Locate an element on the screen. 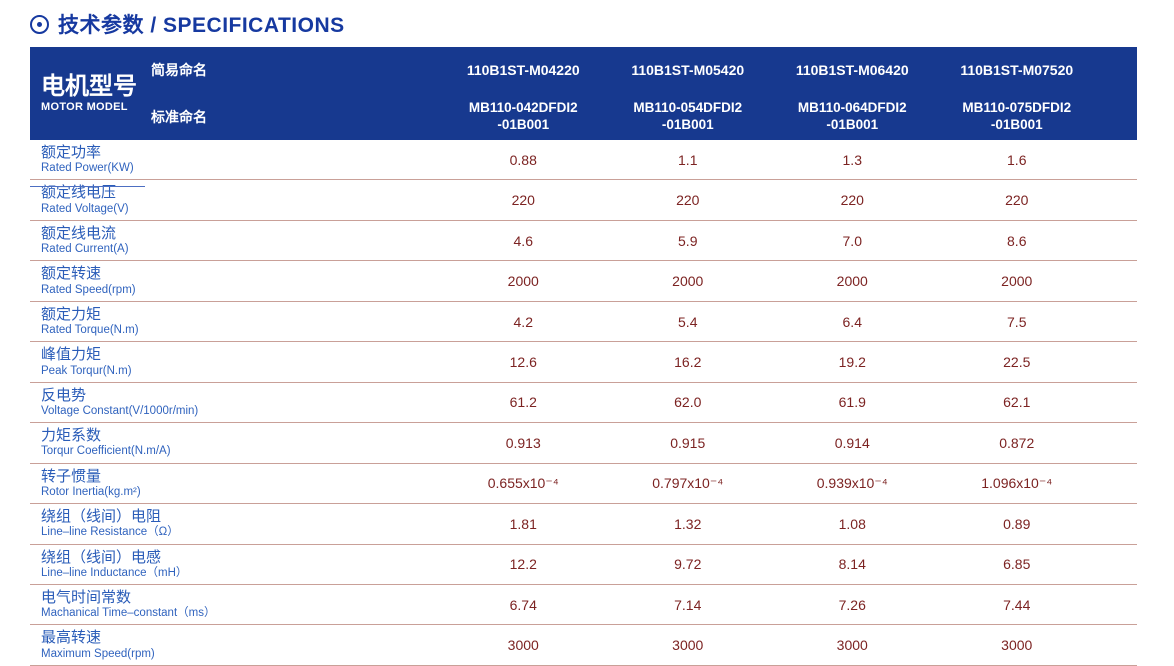 The width and height of the screenshot is (1174, 666). row-value: 0.89 is located at coordinates (1017, 523).